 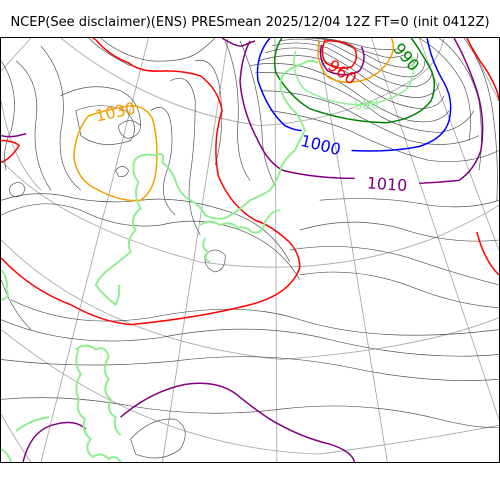 What do you see at coordinates (116, 112) in the screenshot?
I see `label-1030: 1030` at bounding box center [116, 112].